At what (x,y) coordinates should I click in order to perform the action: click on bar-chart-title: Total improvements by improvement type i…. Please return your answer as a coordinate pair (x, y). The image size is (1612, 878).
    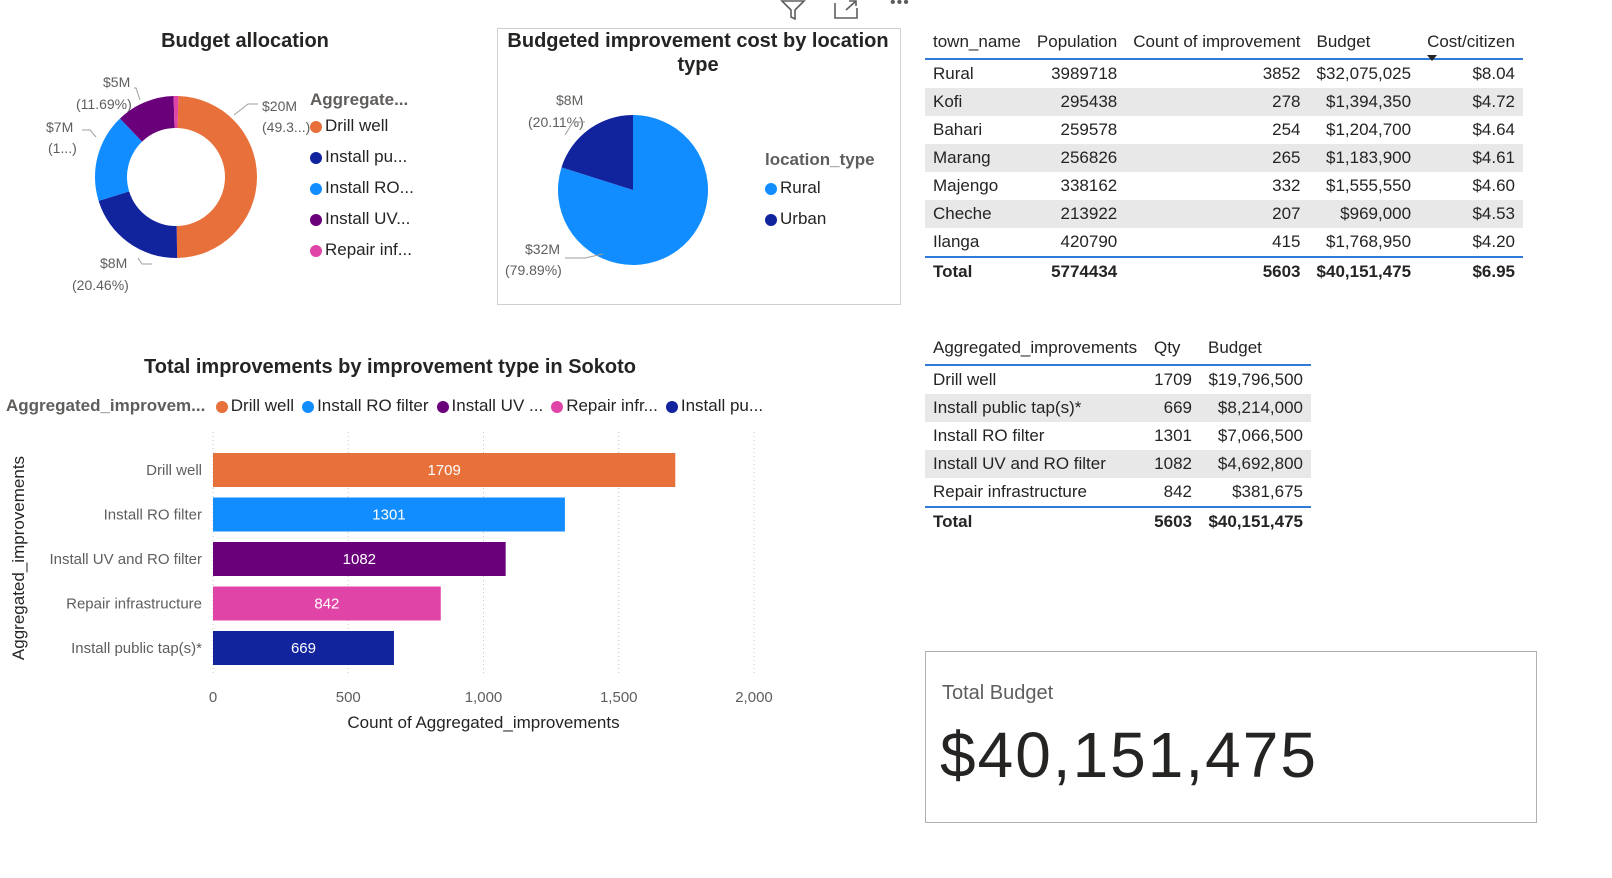
    Looking at the image, I should click on (390, 367).